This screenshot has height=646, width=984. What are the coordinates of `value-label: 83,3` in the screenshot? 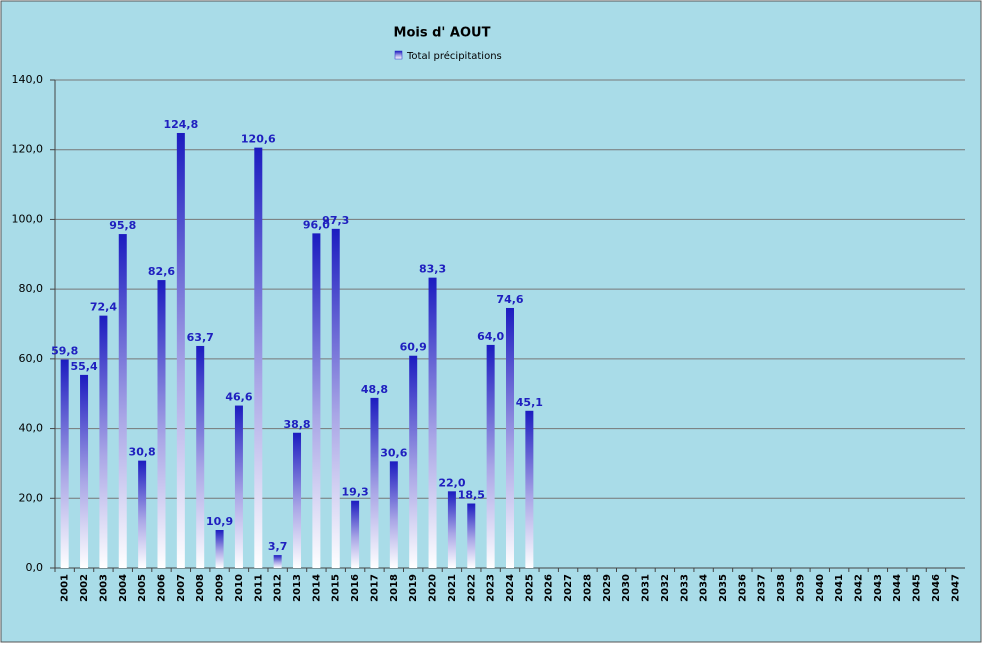 It's located at (432, 269).